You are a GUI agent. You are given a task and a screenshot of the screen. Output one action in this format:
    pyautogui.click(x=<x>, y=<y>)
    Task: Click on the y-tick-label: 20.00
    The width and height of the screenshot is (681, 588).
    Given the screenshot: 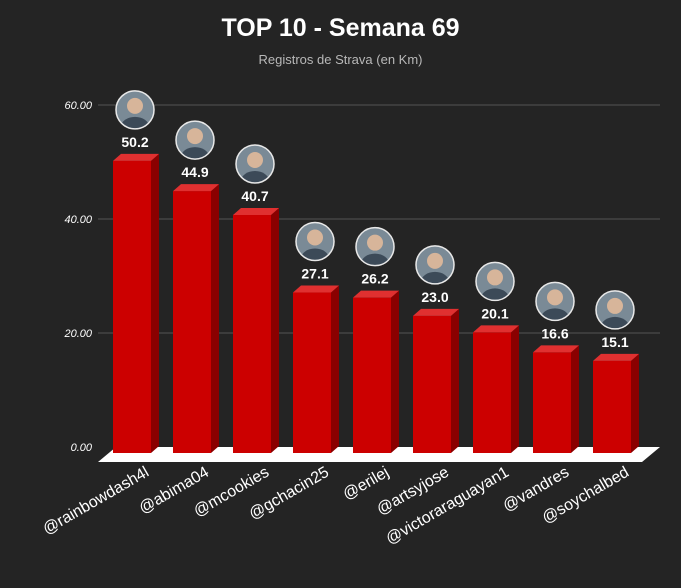 What is the action you would take?
    pyautogui.click(x=77, y=334)
    